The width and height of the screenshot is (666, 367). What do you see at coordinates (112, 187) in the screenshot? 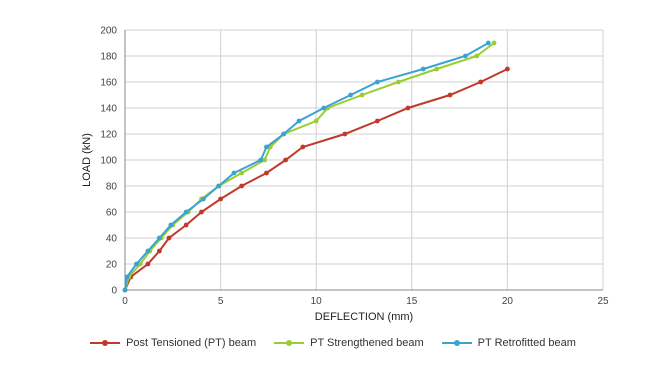
I see `y-tick-label: 80` at bounding box center [112, 187].